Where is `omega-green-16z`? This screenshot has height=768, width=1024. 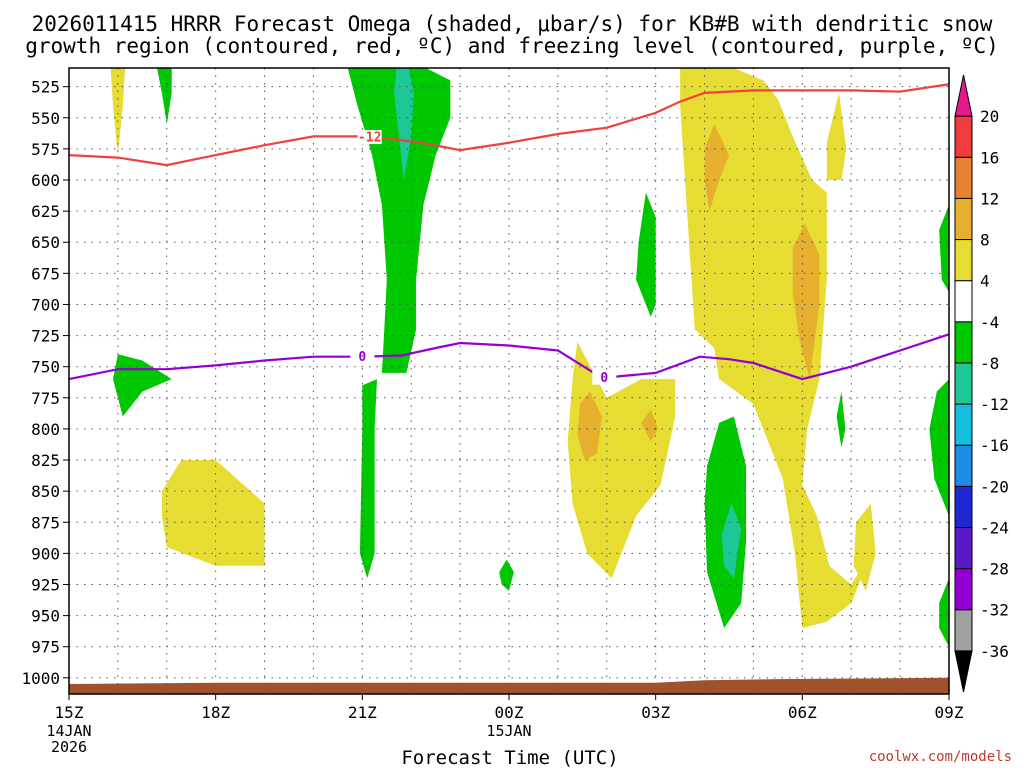
omega-green-16z is located at coordinates (142, 385).